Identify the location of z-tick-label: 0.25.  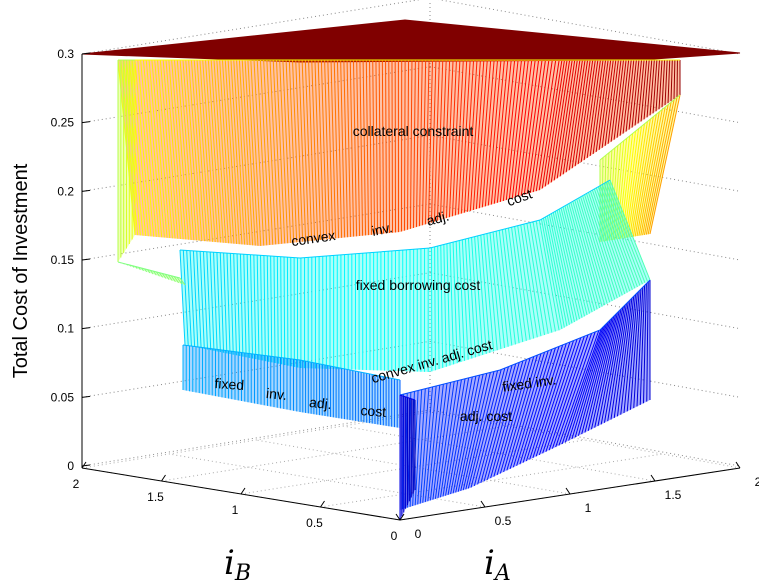
(63, 123).